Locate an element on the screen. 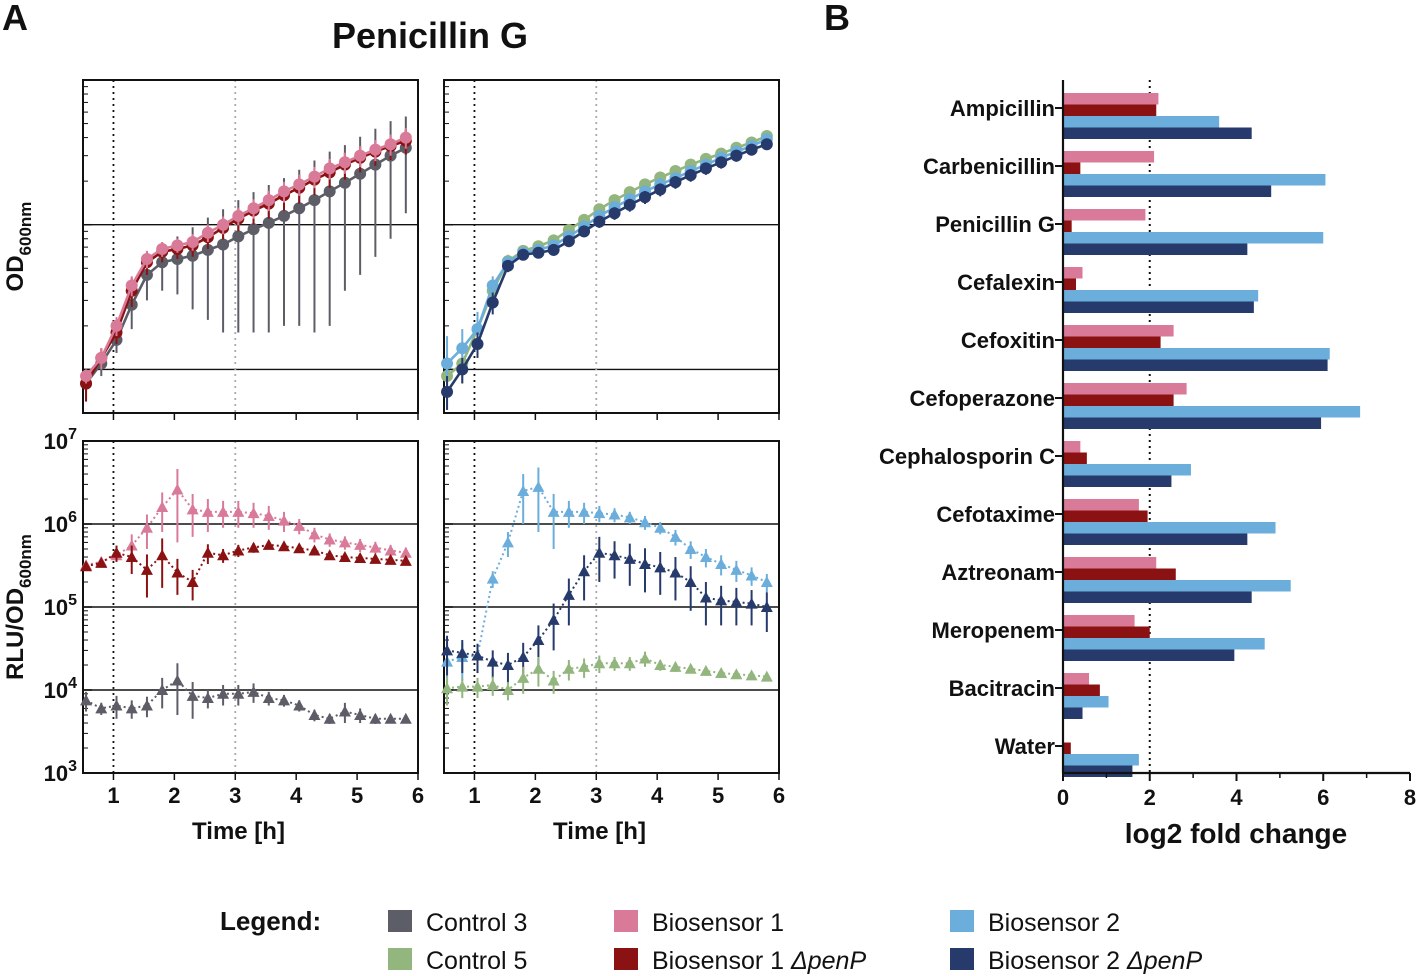  legend-label-text: Biosensor 2 is located at coordinates (1057, 961).